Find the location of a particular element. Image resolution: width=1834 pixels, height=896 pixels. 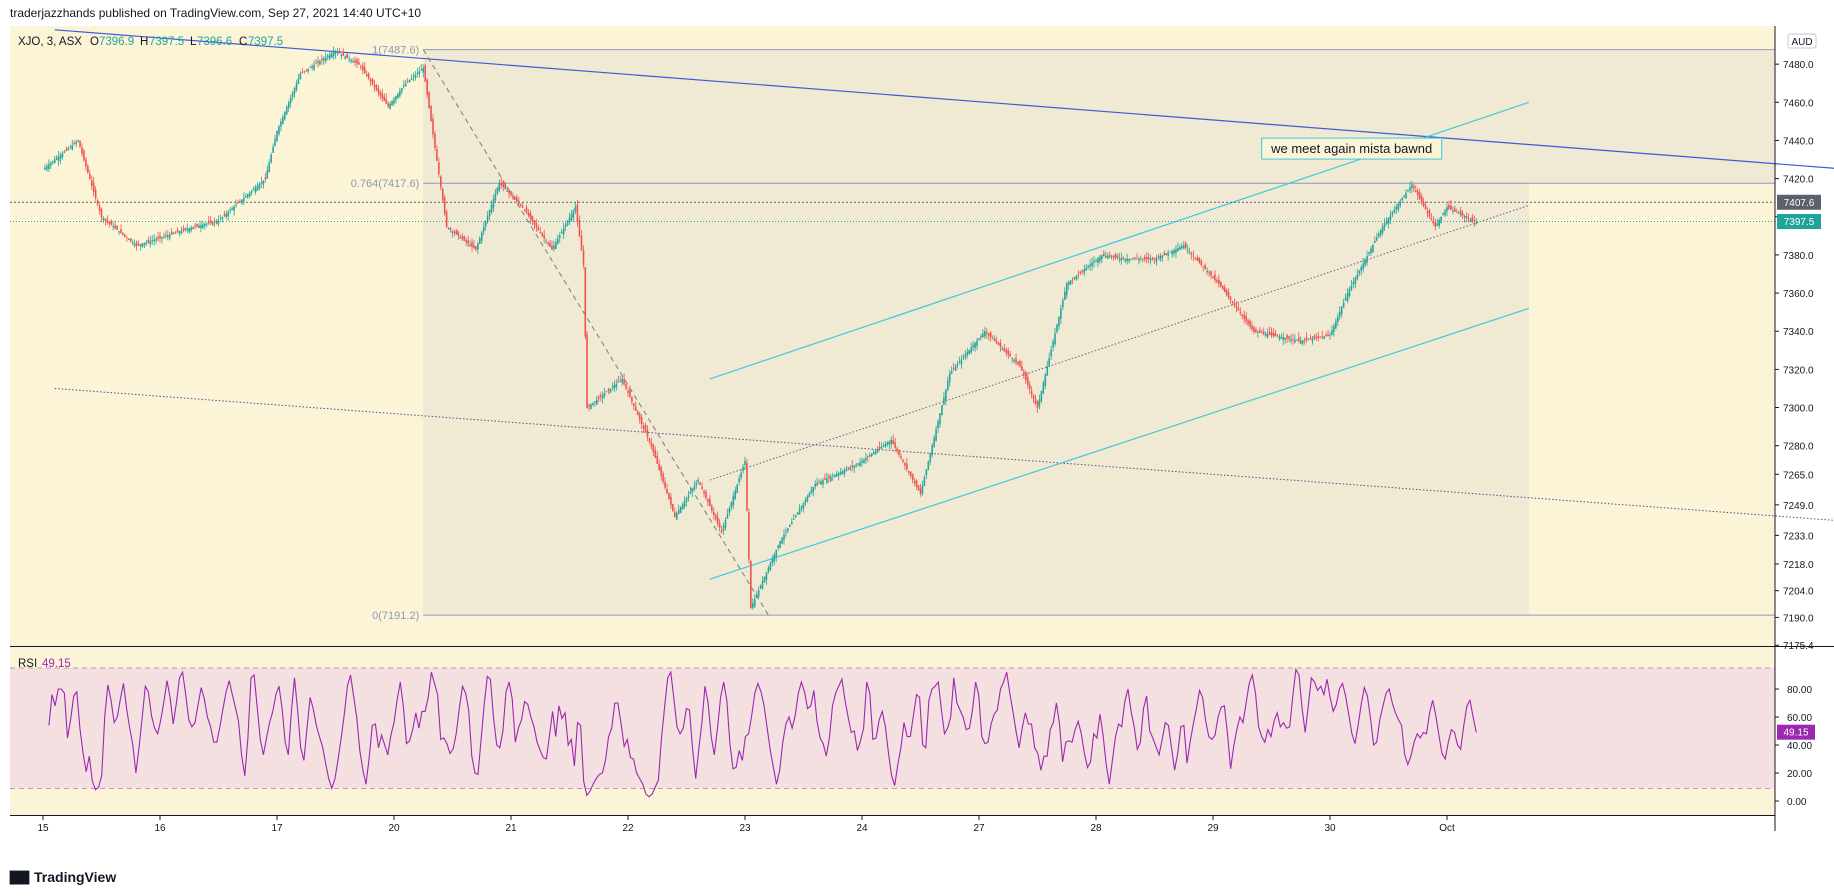

ohlc-h-label: H is located at coordinates (144, 42).